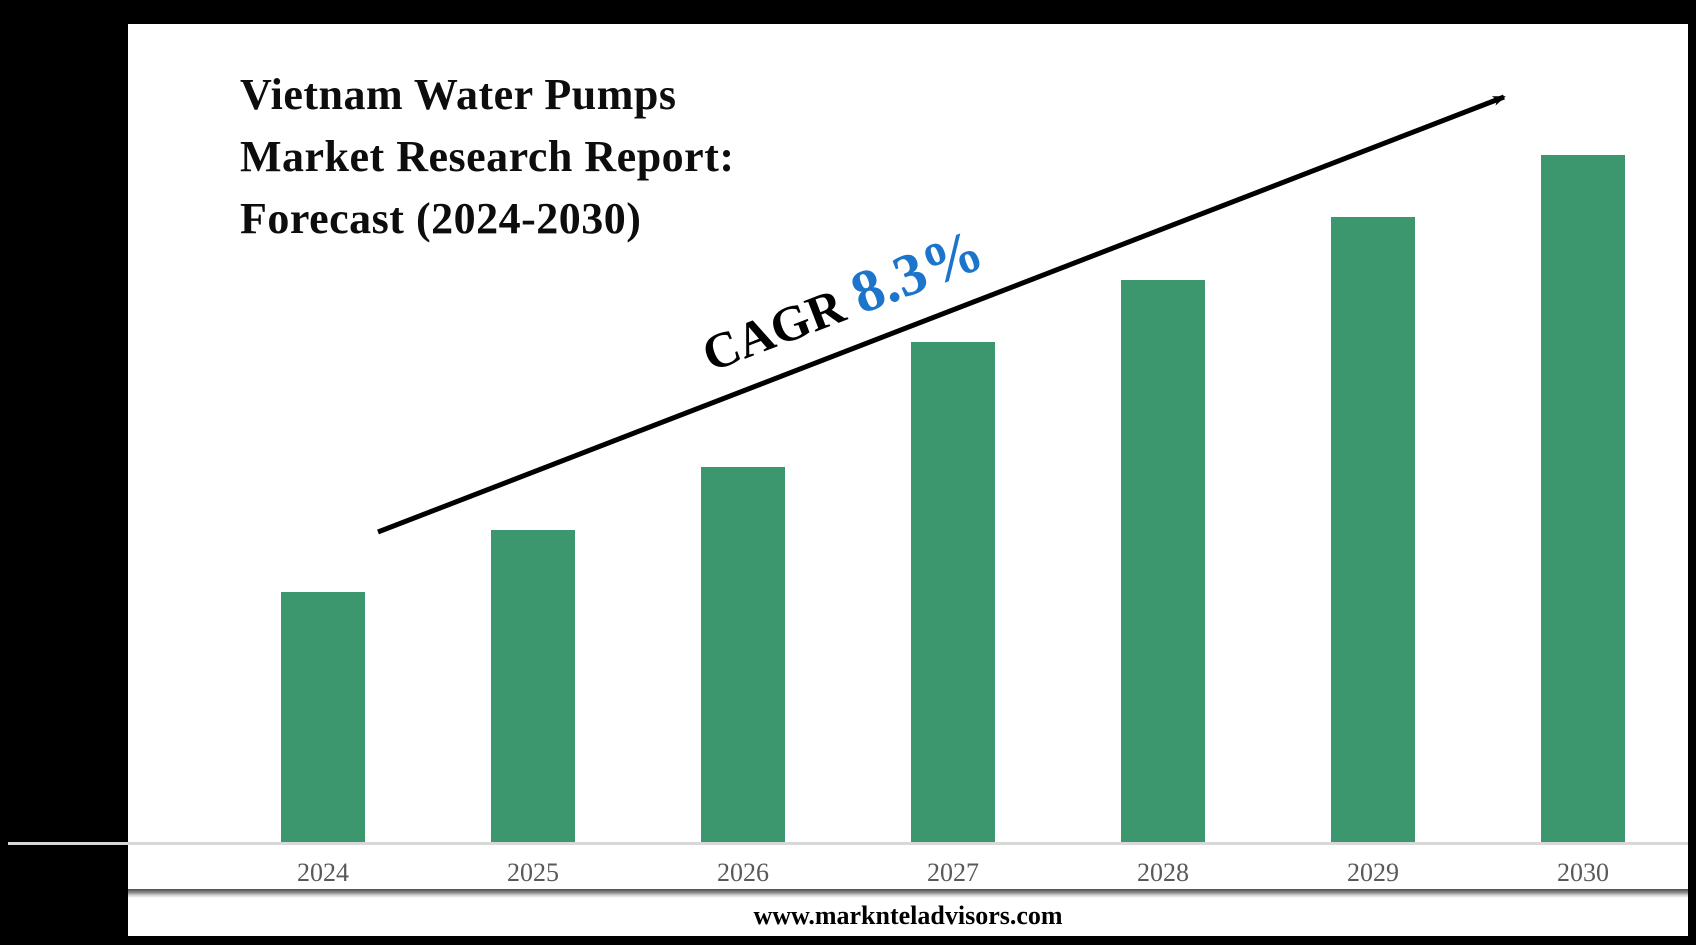 This screenshot has width=1696, height=945. Describe the element at coordinates (1373, 529) in the screenshot. I see `bar-2029` at that location.